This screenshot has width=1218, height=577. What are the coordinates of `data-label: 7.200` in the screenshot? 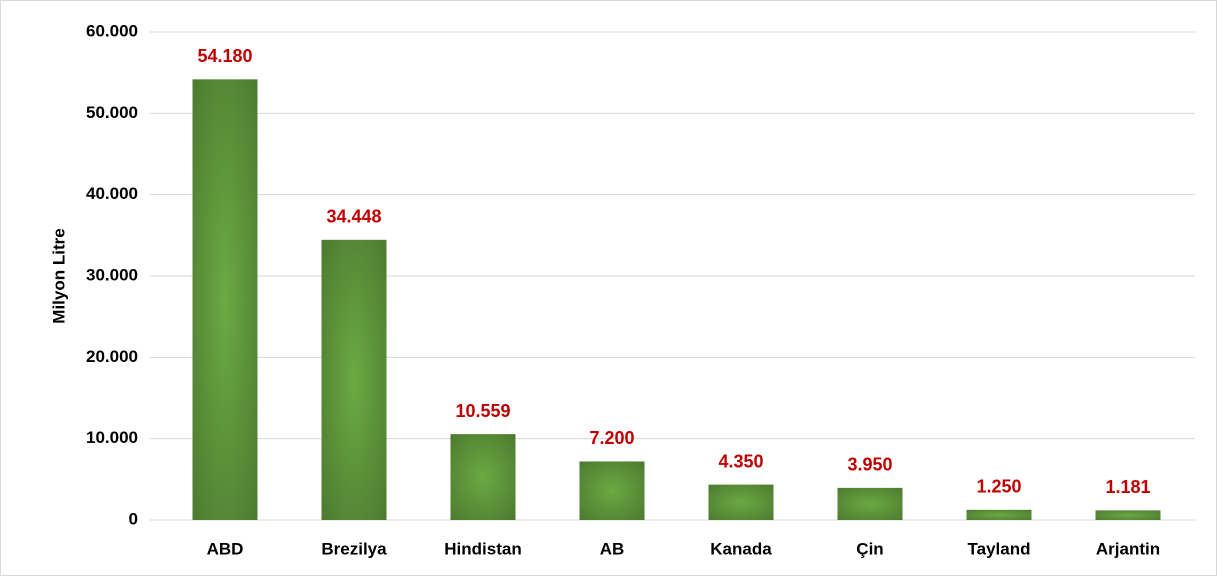 It's located at (611, 438).